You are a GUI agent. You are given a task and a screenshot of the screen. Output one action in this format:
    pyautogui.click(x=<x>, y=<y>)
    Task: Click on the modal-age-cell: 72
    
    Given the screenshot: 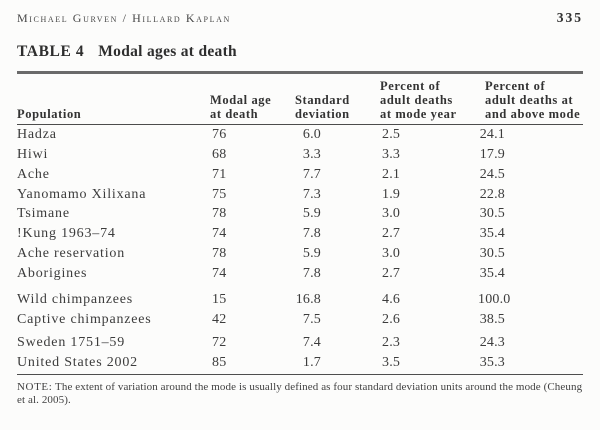 What is the action you would take?
    pyautogui.click(x=219, y=343)
    